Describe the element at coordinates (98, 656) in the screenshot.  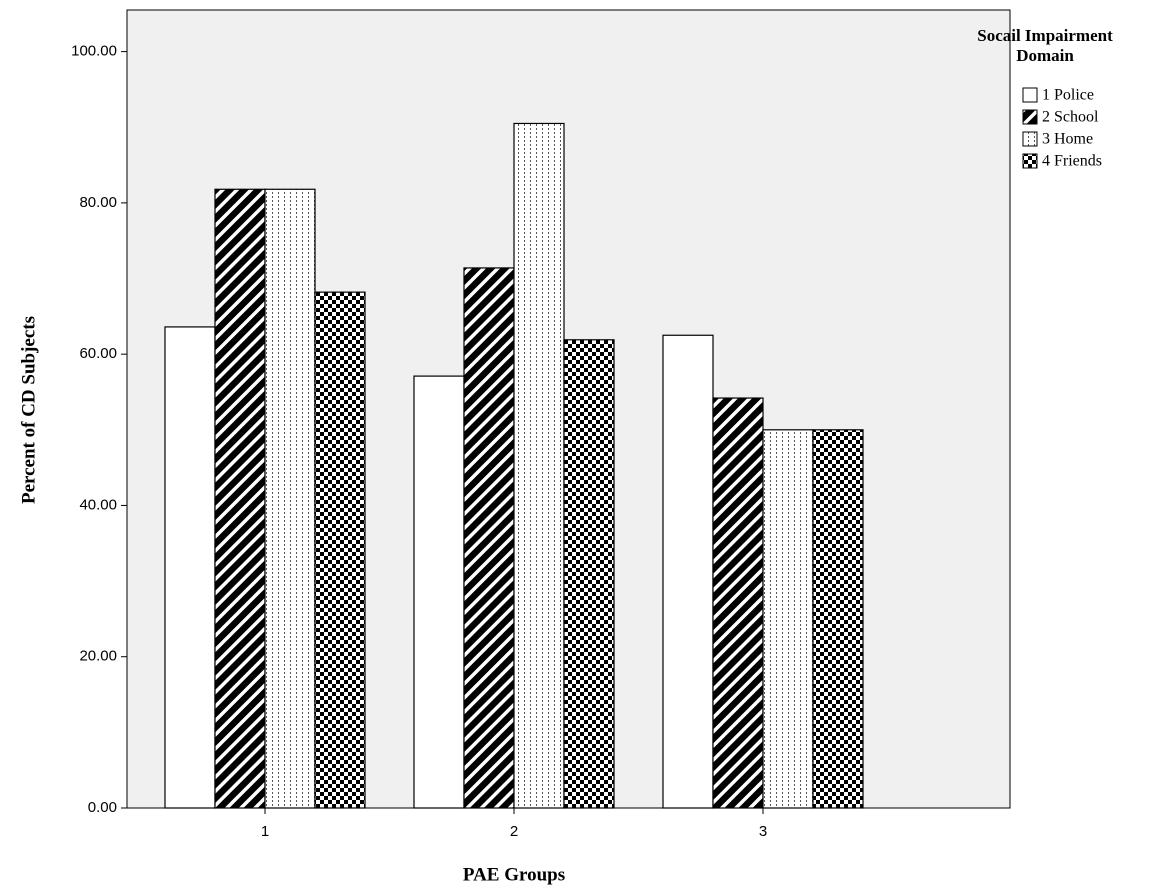
I see `y-tick-label: 20.00` at that location.